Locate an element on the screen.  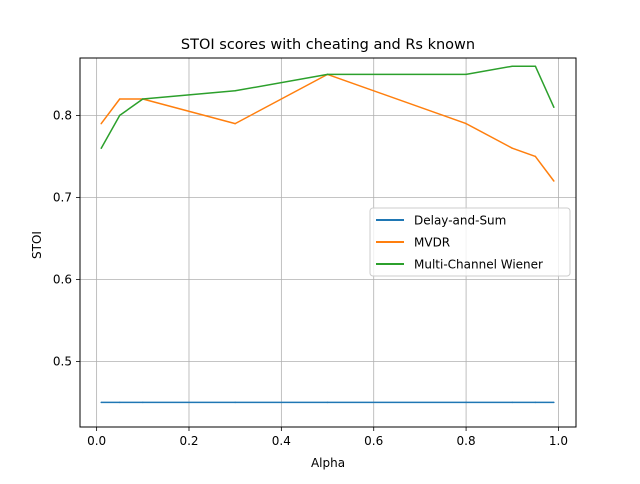
x-tick-label: 0.0 is located at coordinates (96, 441).